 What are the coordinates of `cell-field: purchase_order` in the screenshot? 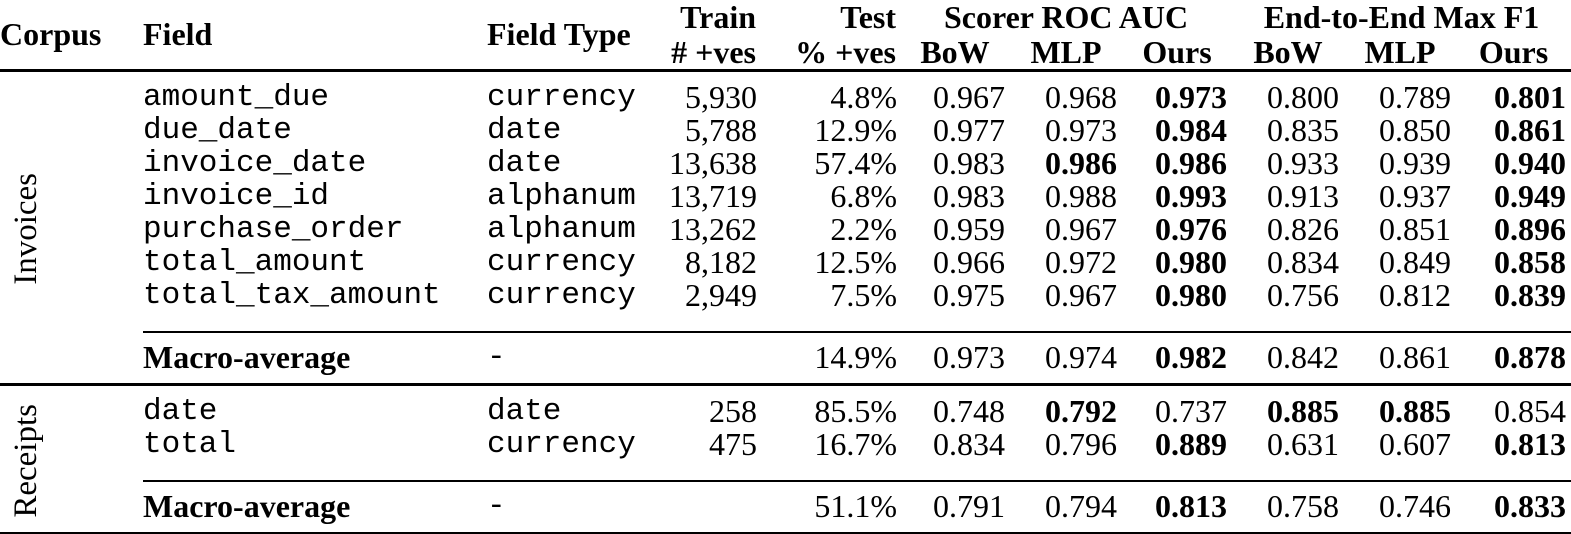 It's located at (273, 229).